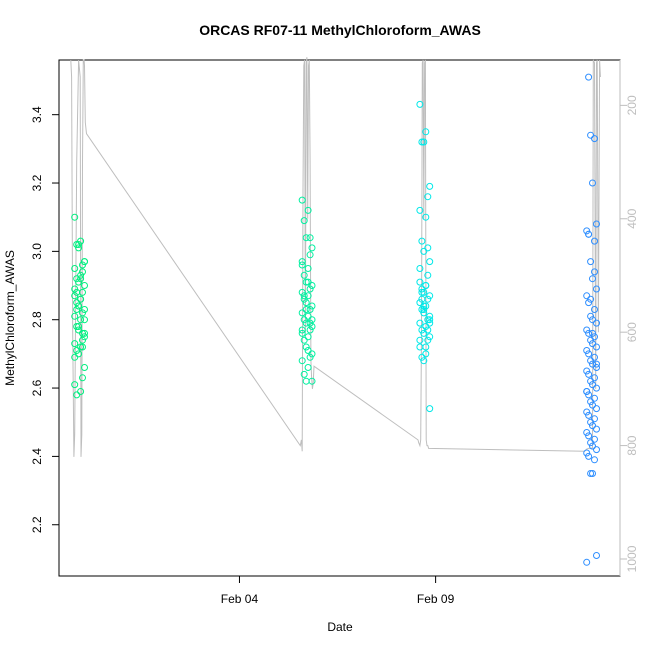  I want to click on y-tick-label: 3.2, so click(37, 182).